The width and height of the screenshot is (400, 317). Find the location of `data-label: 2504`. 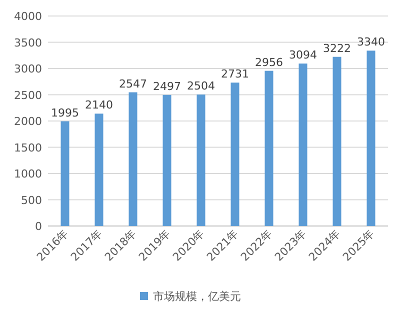

data-label: 2504 is located at coordinates (201, 86).